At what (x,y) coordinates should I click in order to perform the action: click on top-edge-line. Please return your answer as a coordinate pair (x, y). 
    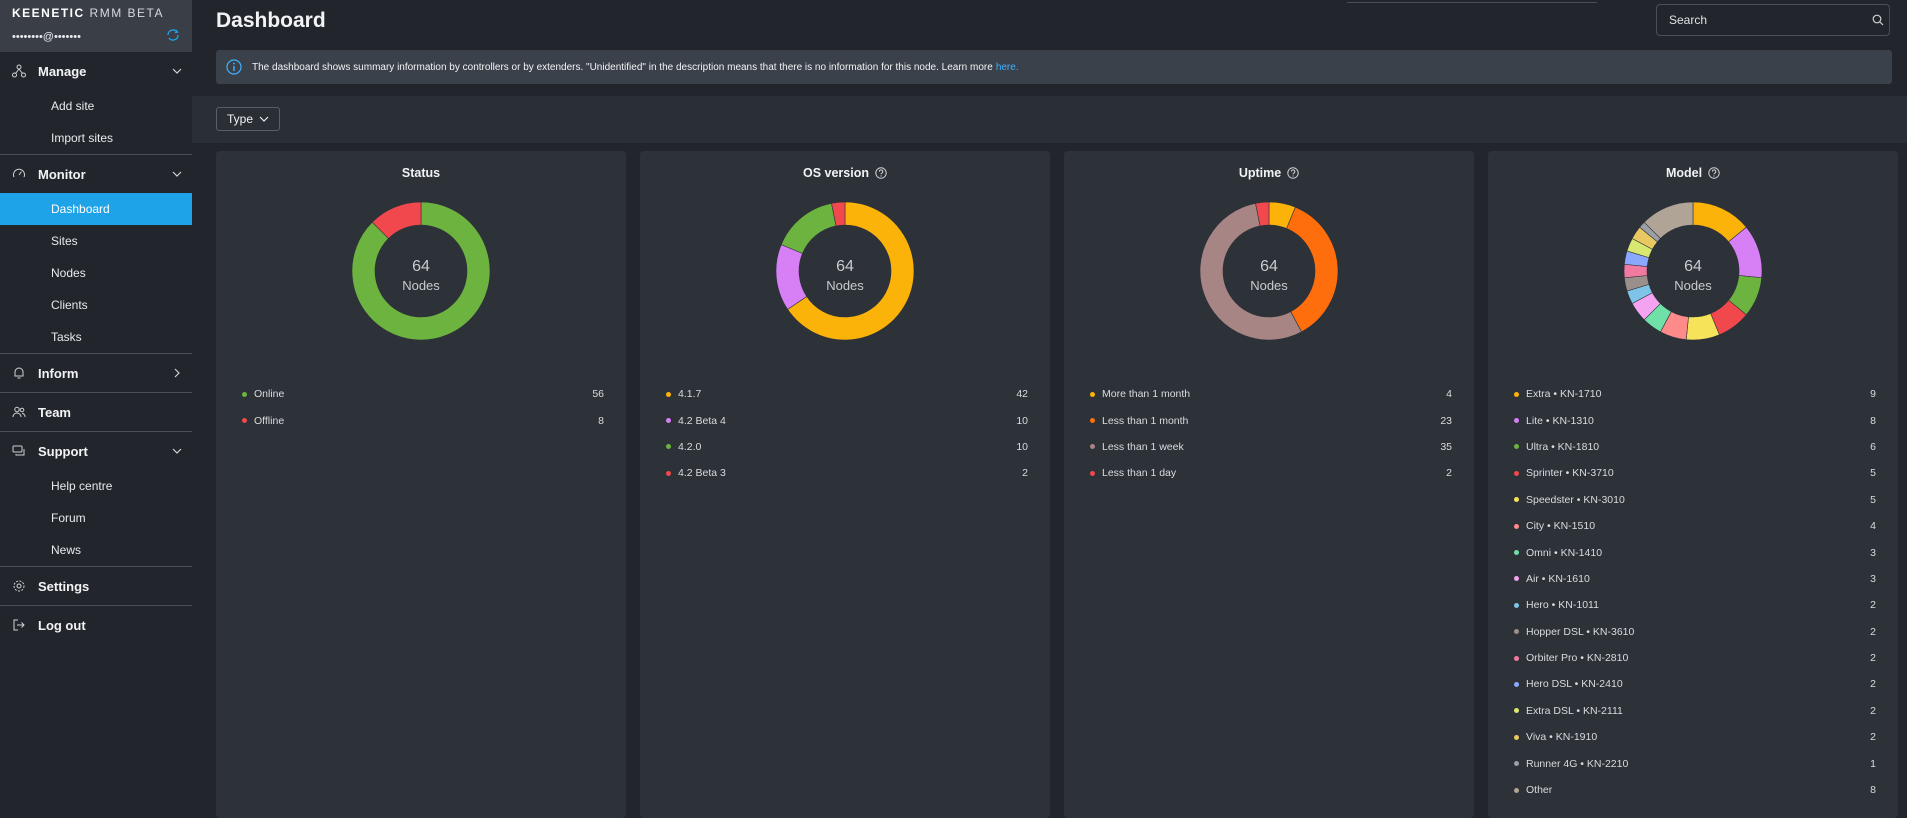
    Looking at the image, I should click on (1472, 1).